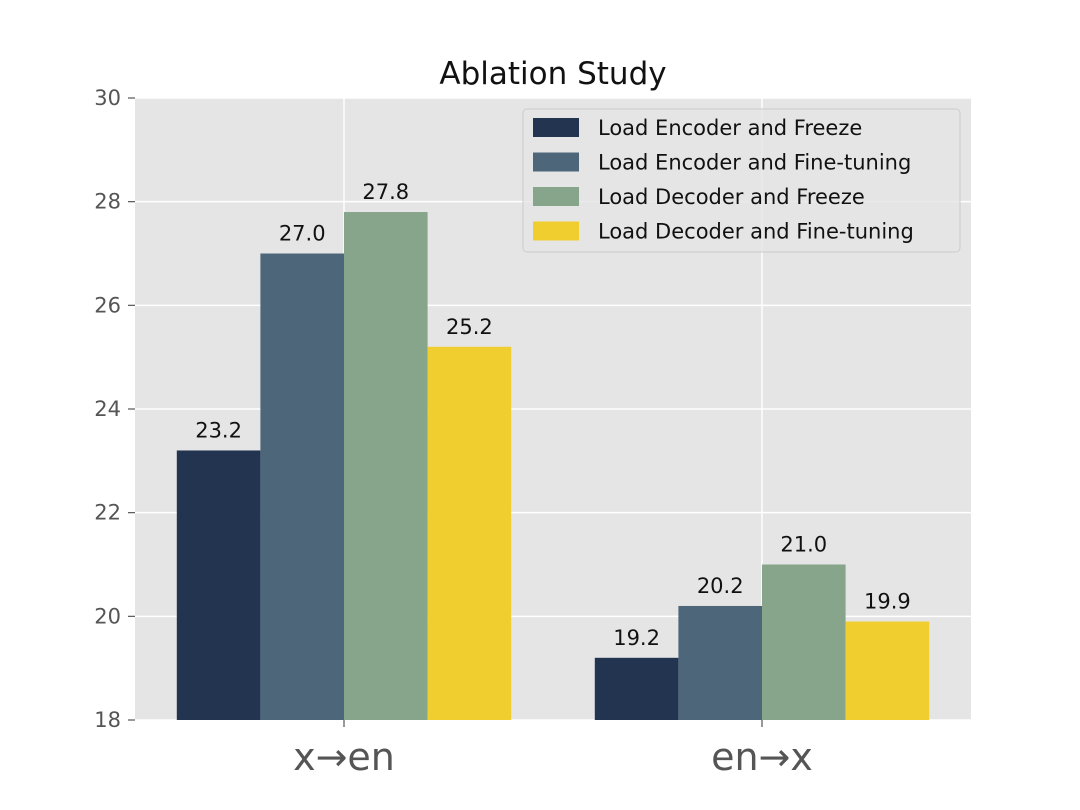 The width and height of the screenshot is (1080, 810). Describe the element at coordinates (107, 98) in the screenshot. I see `ytick-label: 30` at that location.